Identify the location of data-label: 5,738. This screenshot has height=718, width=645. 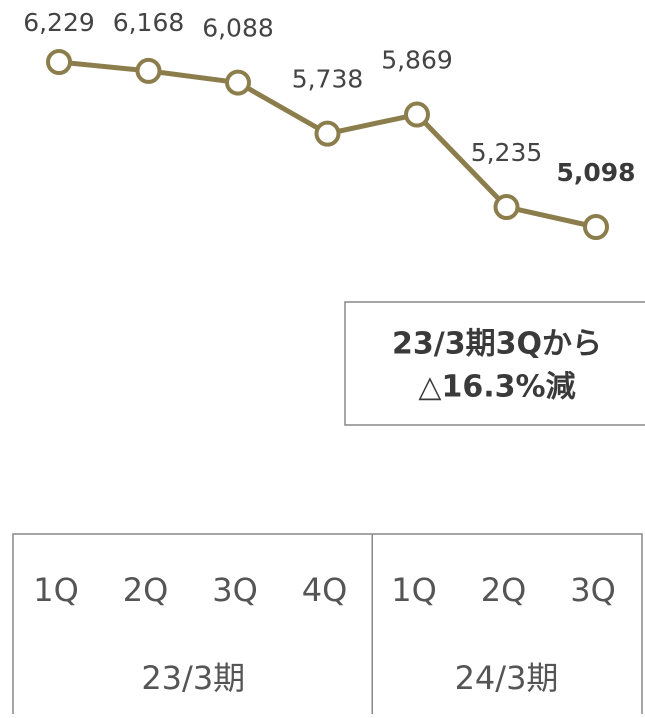
(328, 79).